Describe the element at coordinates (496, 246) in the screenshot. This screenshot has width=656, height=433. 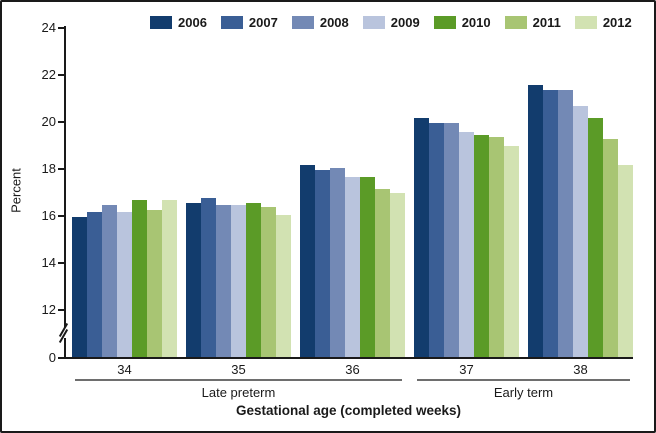
I see `bar-2011-week37` at that location.